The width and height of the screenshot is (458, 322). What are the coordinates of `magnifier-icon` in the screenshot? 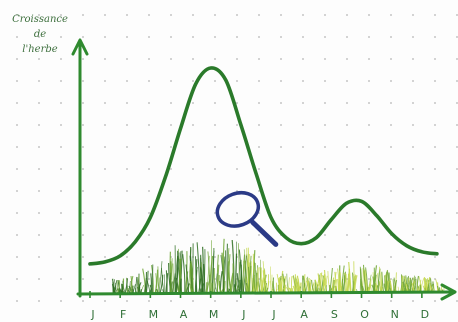 It's located at (247, 218).